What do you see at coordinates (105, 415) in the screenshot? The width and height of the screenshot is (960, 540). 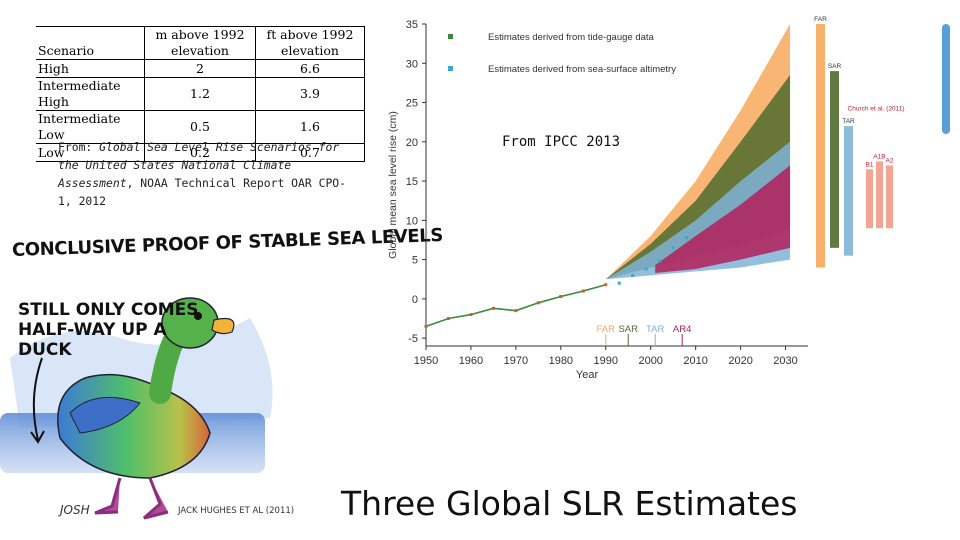 I see `duck-wing` at bounding box center [105, 415].